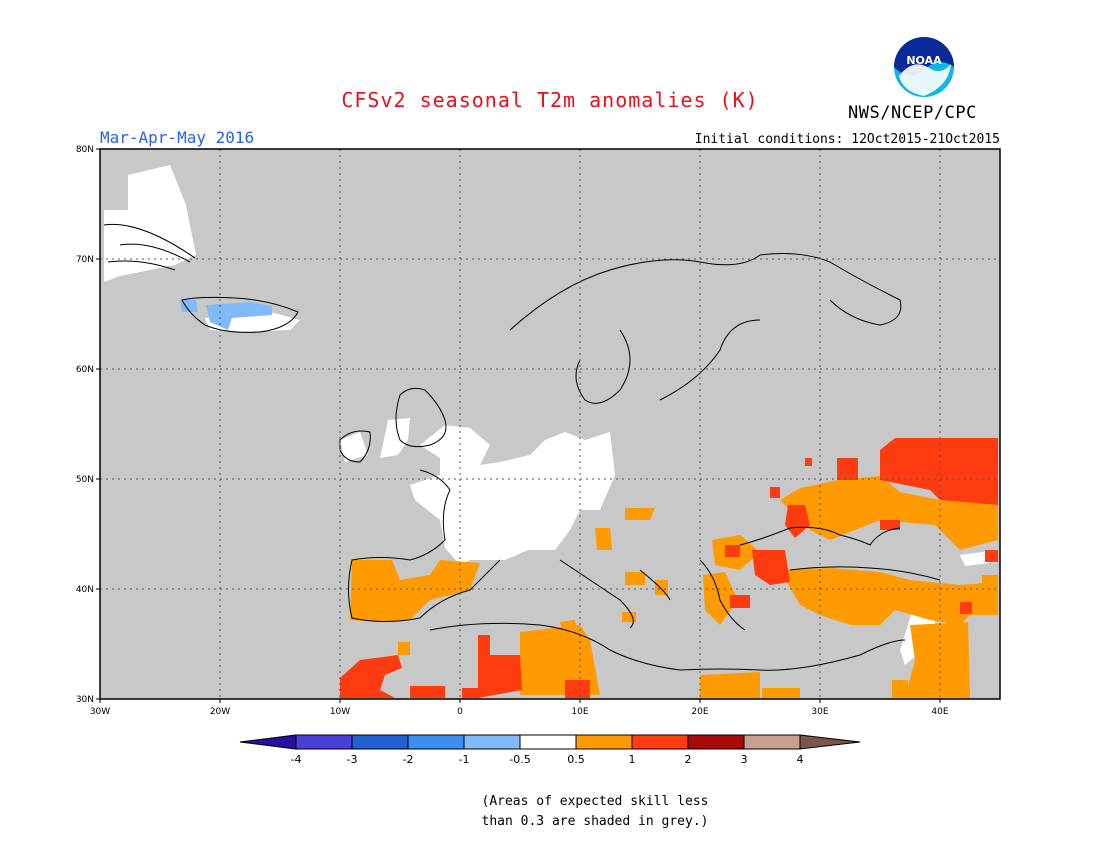  Describe the element at coordinates (912, 113) in the screenshot. I see `organization-label: NWS/NCEP/CPC` at that location.